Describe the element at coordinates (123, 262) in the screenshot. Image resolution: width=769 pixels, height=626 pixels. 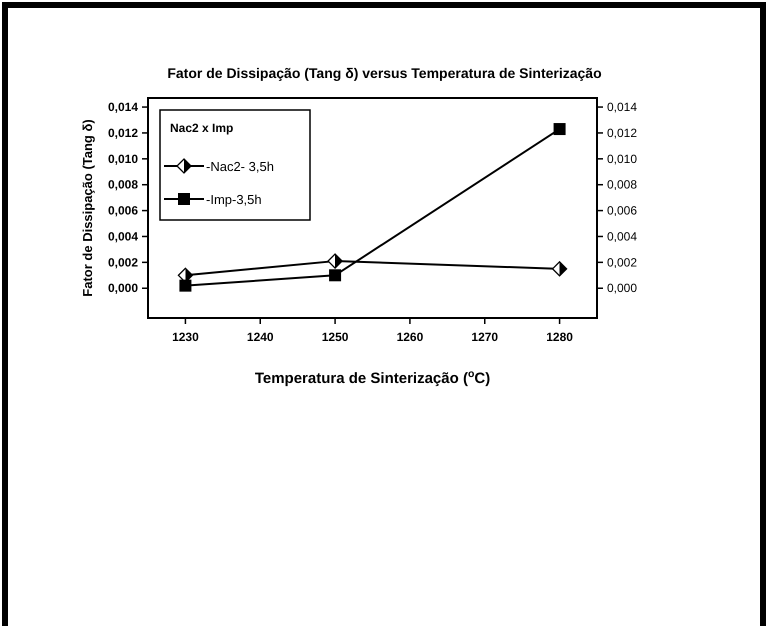
I see `y-tick-label: 0,002` at that location.